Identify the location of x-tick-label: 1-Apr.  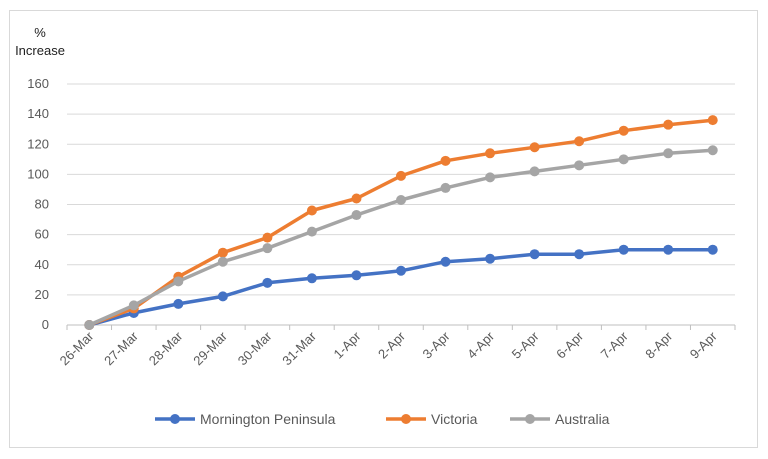
(347, 345).